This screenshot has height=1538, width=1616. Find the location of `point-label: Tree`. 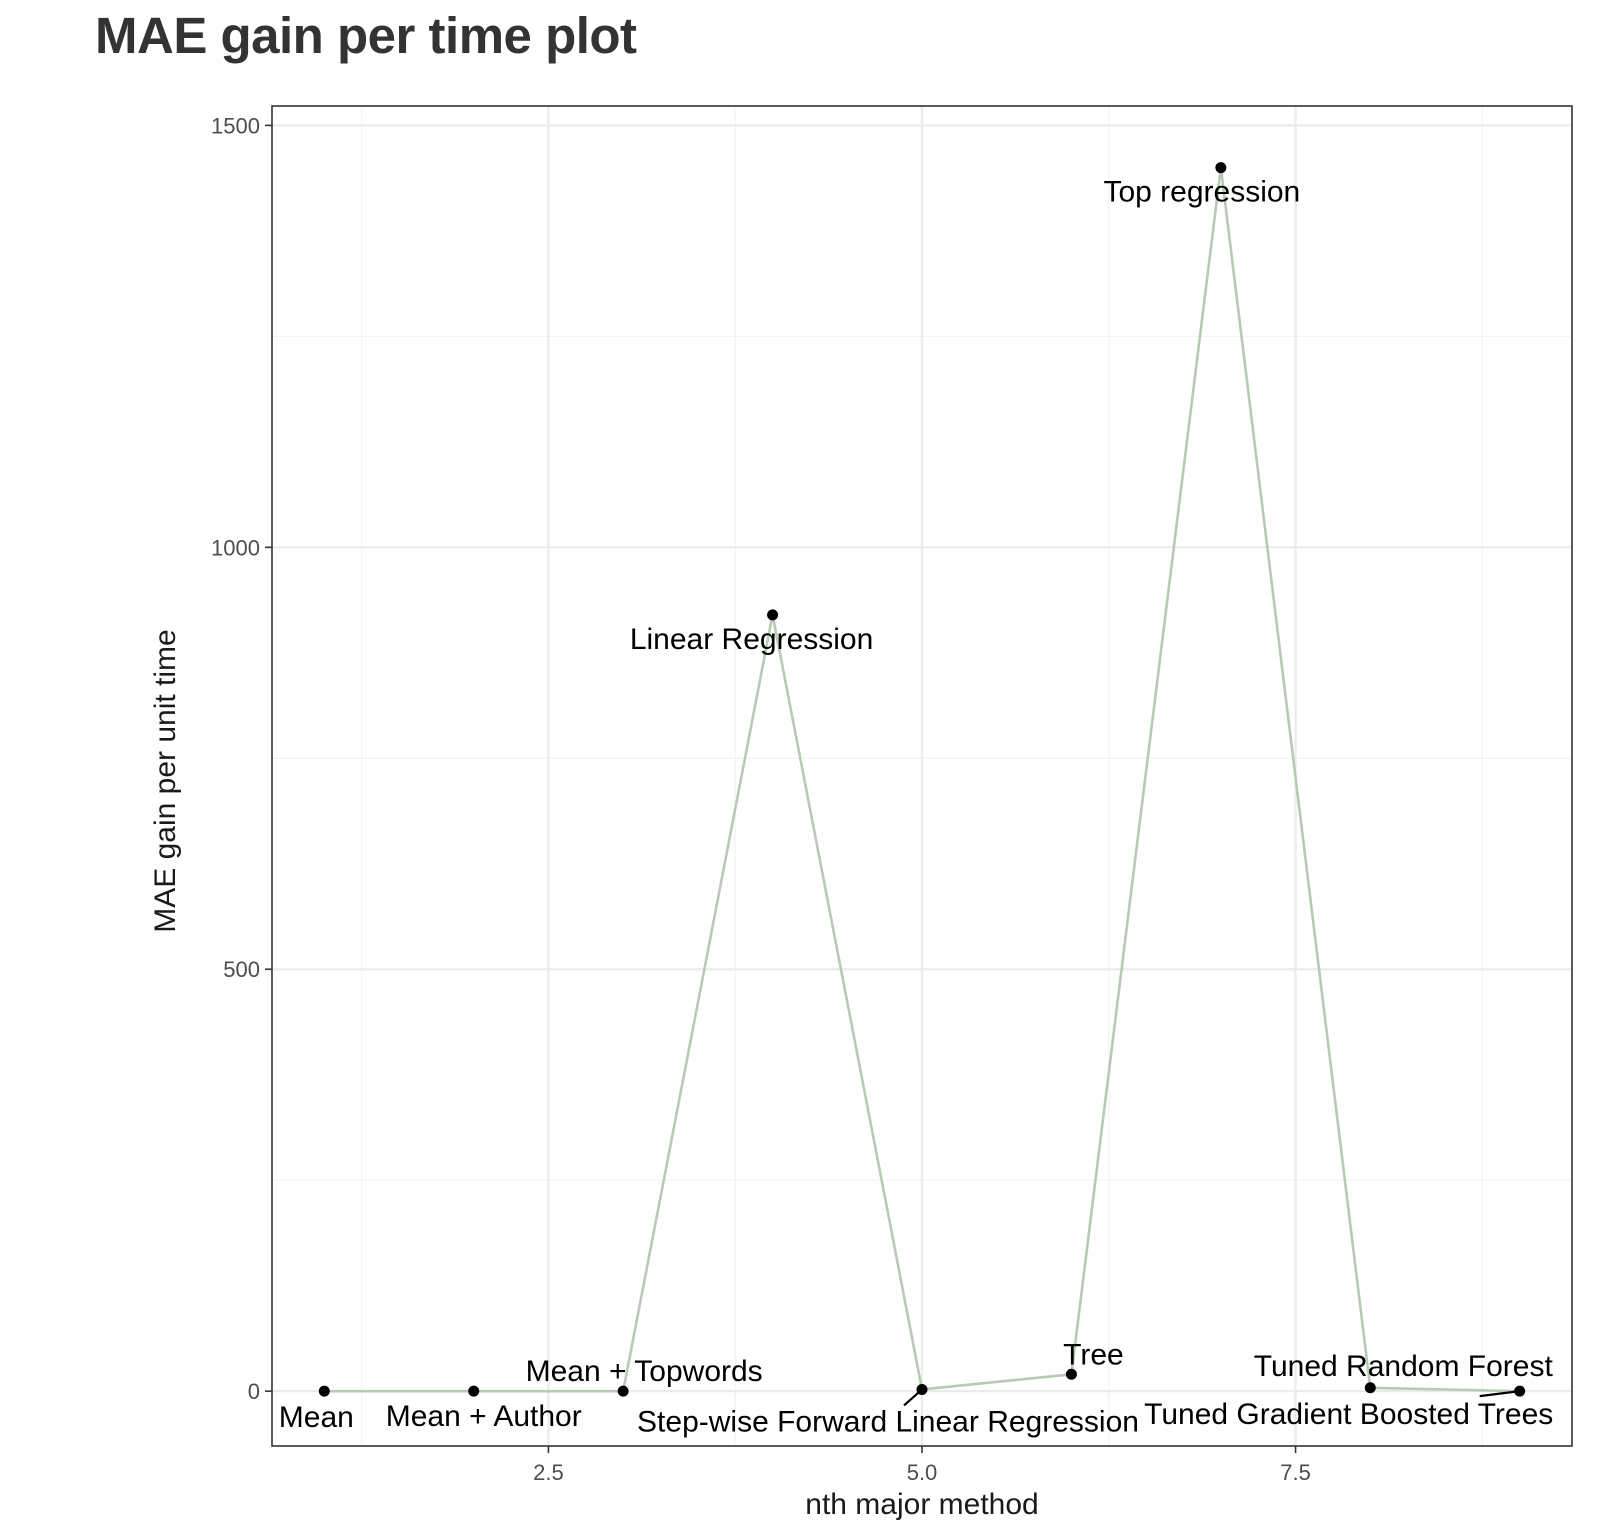

point-label: Tree is located at coordinates (1093, 1354).